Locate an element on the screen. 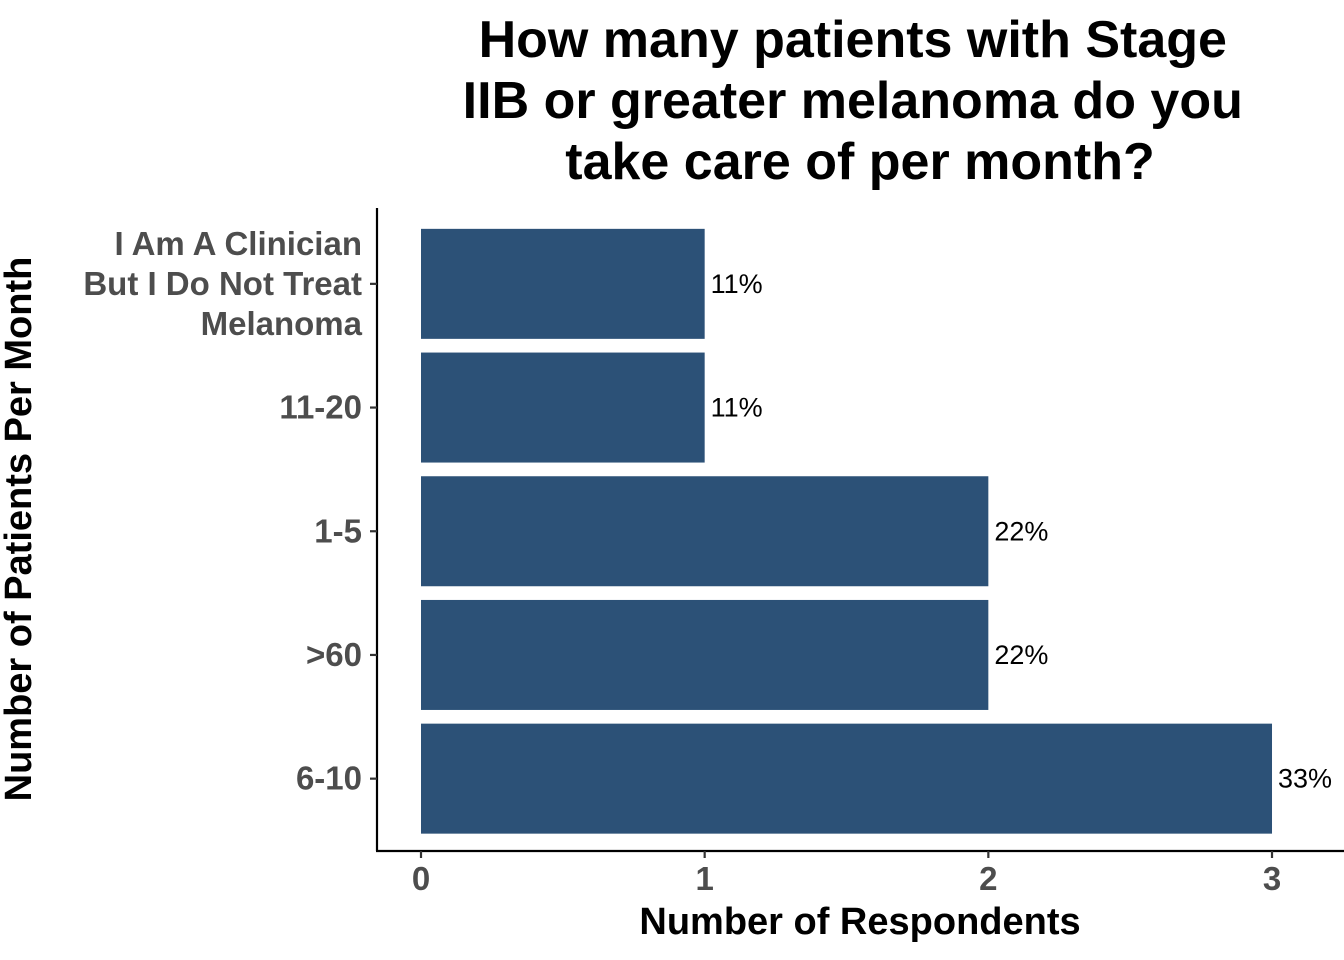 The image size is (1344, 960). y-tick-label-2-line-0: 1-5 is located at coordinates (338, 530).